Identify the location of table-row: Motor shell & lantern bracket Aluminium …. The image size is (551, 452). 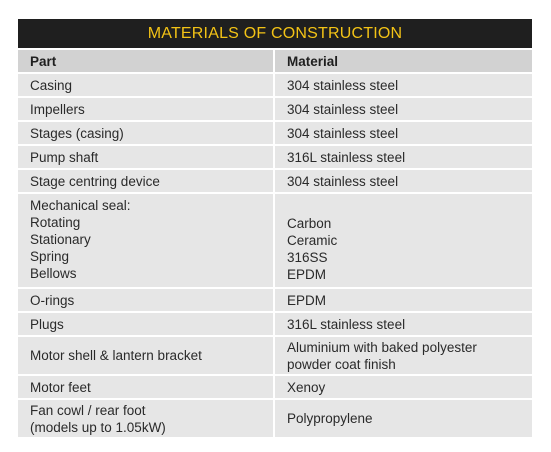
(275, 354).